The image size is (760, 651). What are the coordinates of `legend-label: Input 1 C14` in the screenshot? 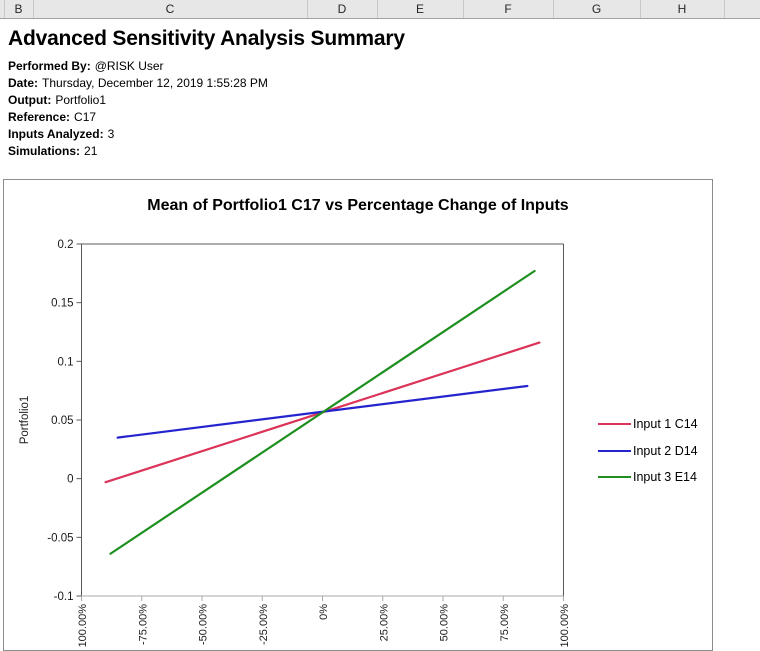 It's located at (665, 424).